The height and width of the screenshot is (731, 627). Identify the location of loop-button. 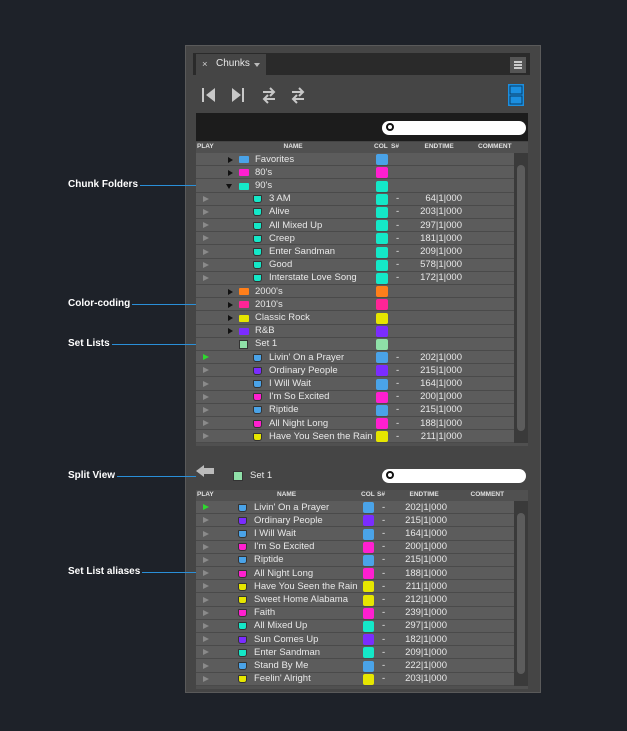
(269, 95).